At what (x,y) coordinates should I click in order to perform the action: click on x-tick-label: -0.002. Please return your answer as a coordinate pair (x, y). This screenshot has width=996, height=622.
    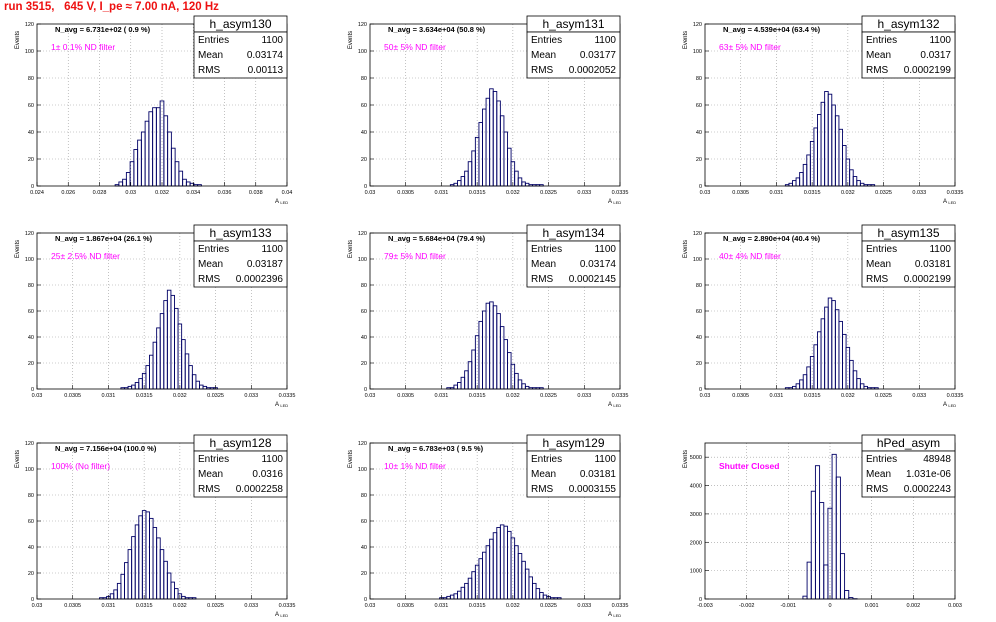
    Looking at the image, I should click on (747, 606).